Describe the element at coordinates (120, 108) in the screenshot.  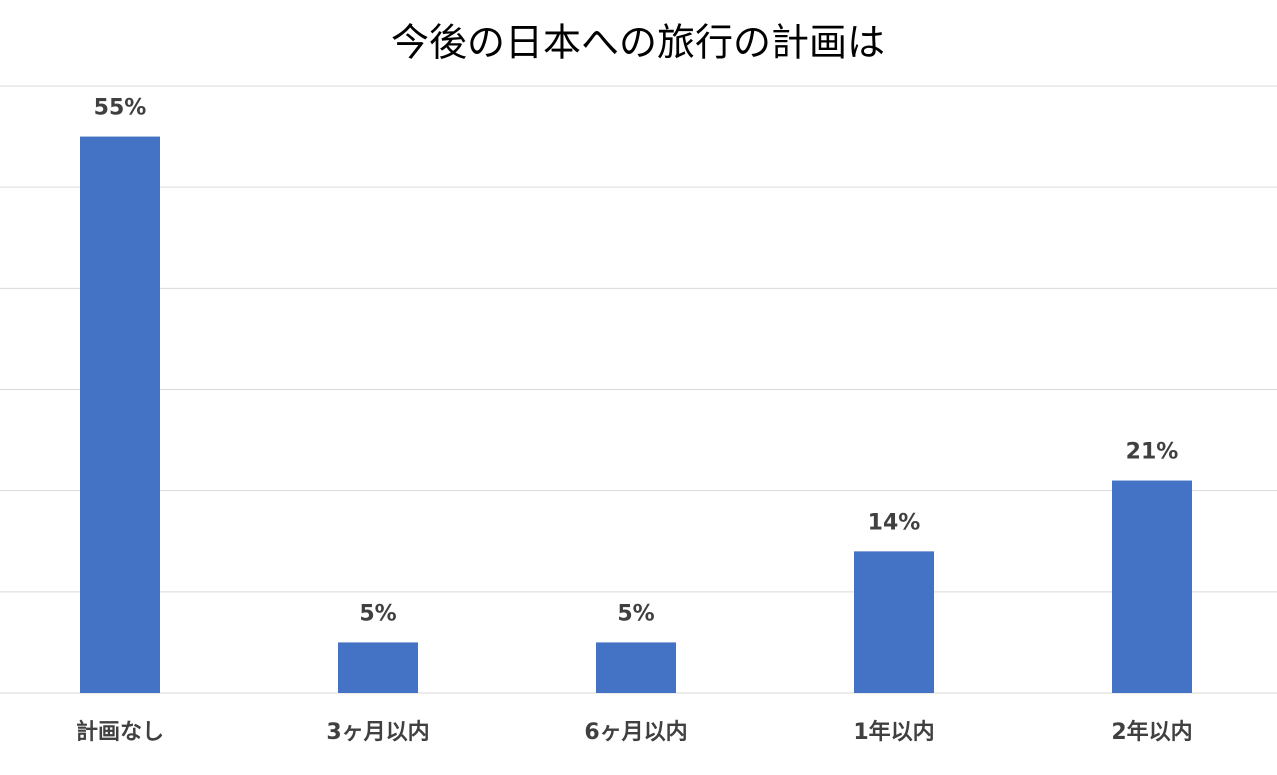
I see `value-label: 55%` at that location.